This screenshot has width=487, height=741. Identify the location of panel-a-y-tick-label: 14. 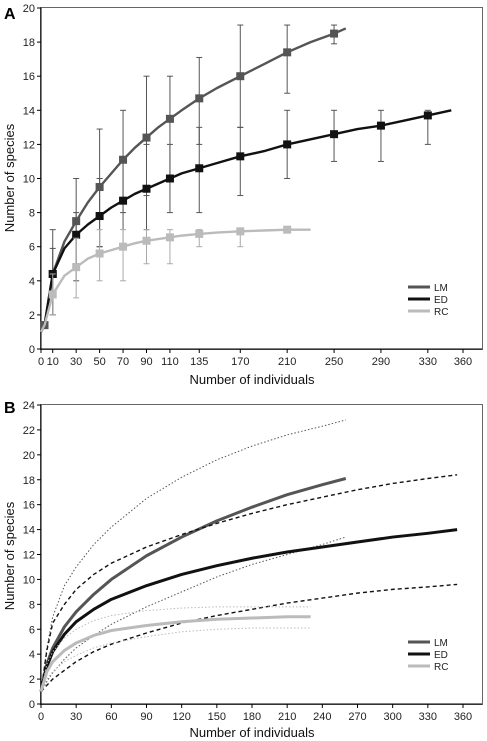
(29, 111).